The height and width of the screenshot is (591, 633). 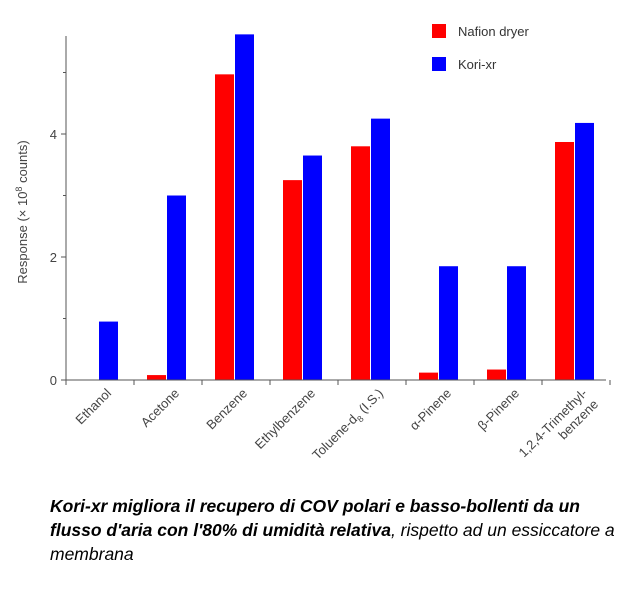 What do you see at coordinates (332, 542) in the screenshot?
I see `caption-normal: , rispetto ad un essiccatore a membrana` at bounding box center [332, 542].